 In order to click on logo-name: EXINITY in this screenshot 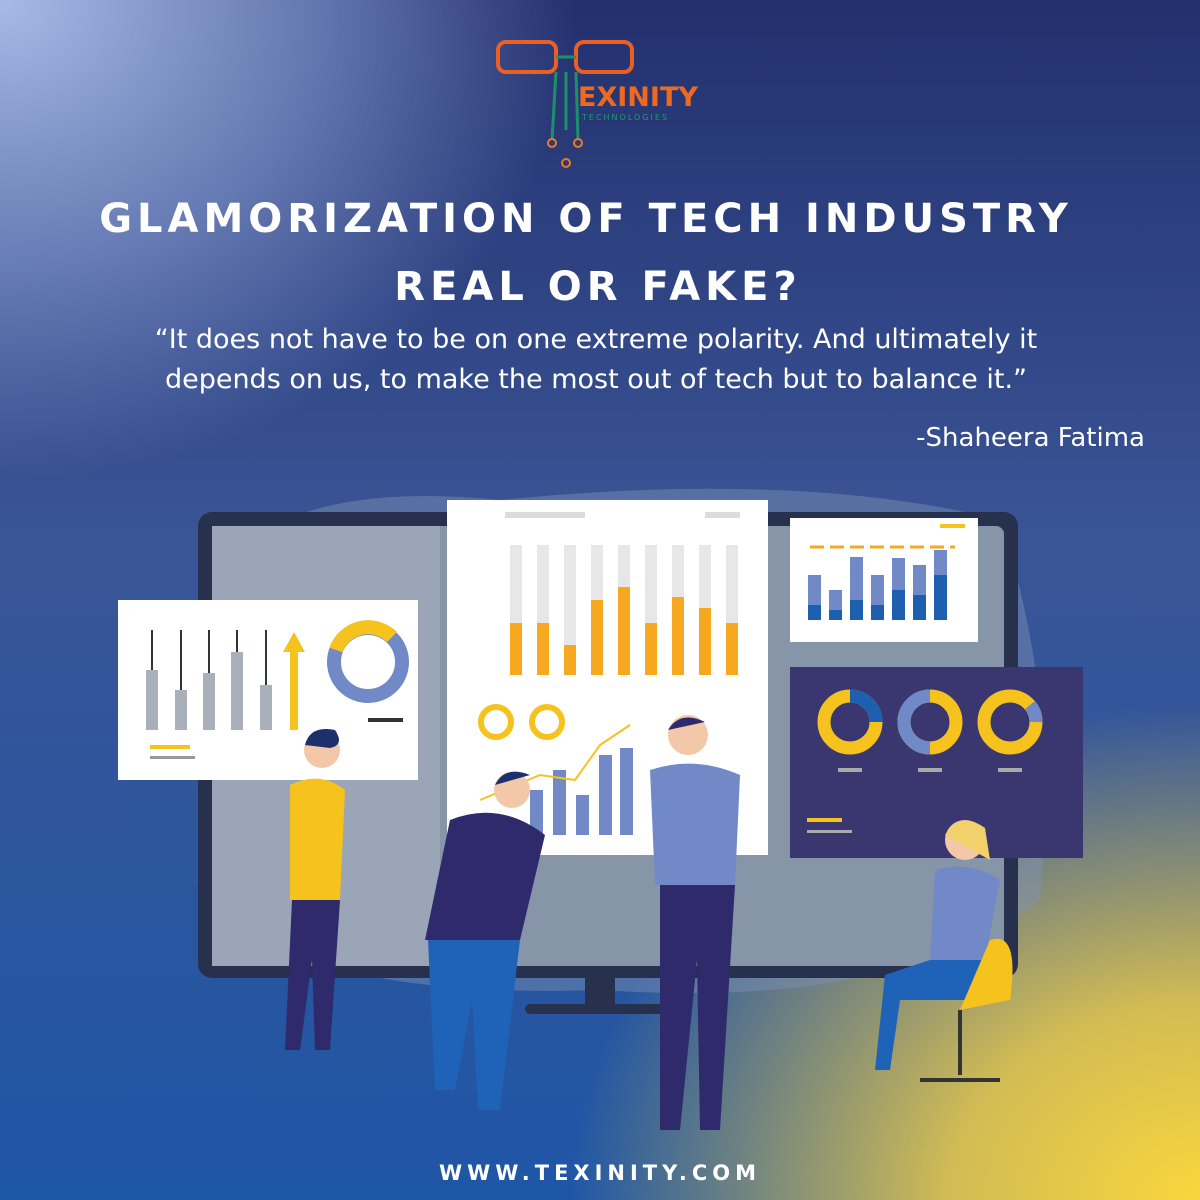, I will do `click(638, 97)`.